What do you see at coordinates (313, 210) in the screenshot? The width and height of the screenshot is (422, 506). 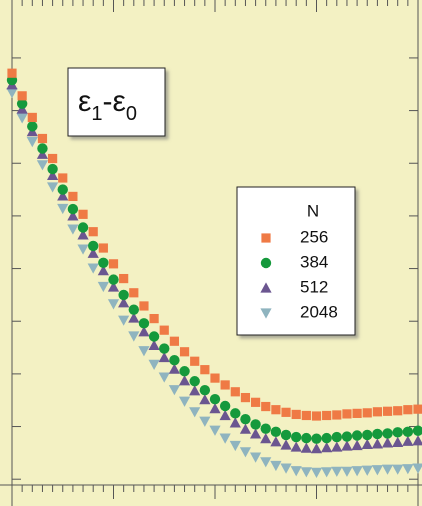 I see `legend-title: N` at bounding box center [313, 210].